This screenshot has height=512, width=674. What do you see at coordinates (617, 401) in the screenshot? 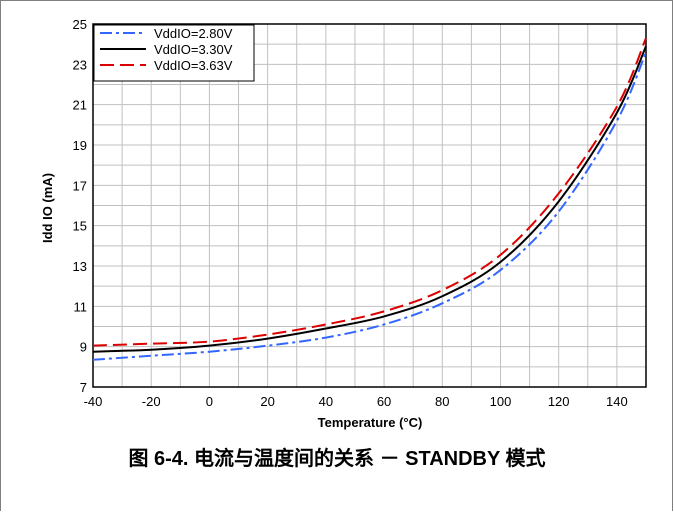
I see `x-tick-label: 140` at bounding box center [617, 401].